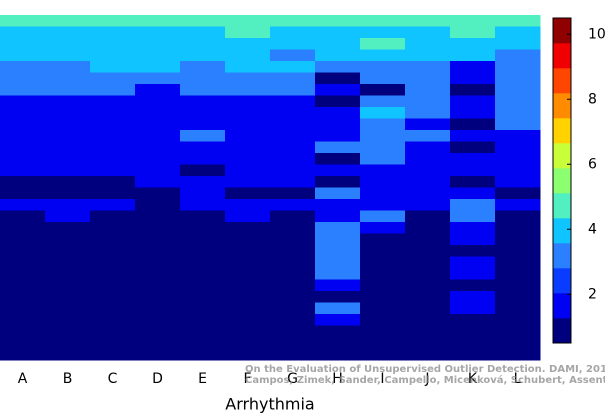  What do you see at coordinates (518, 379) in the screenshot?
I see `x-tick-label: L` at bounding box center [518, 379].